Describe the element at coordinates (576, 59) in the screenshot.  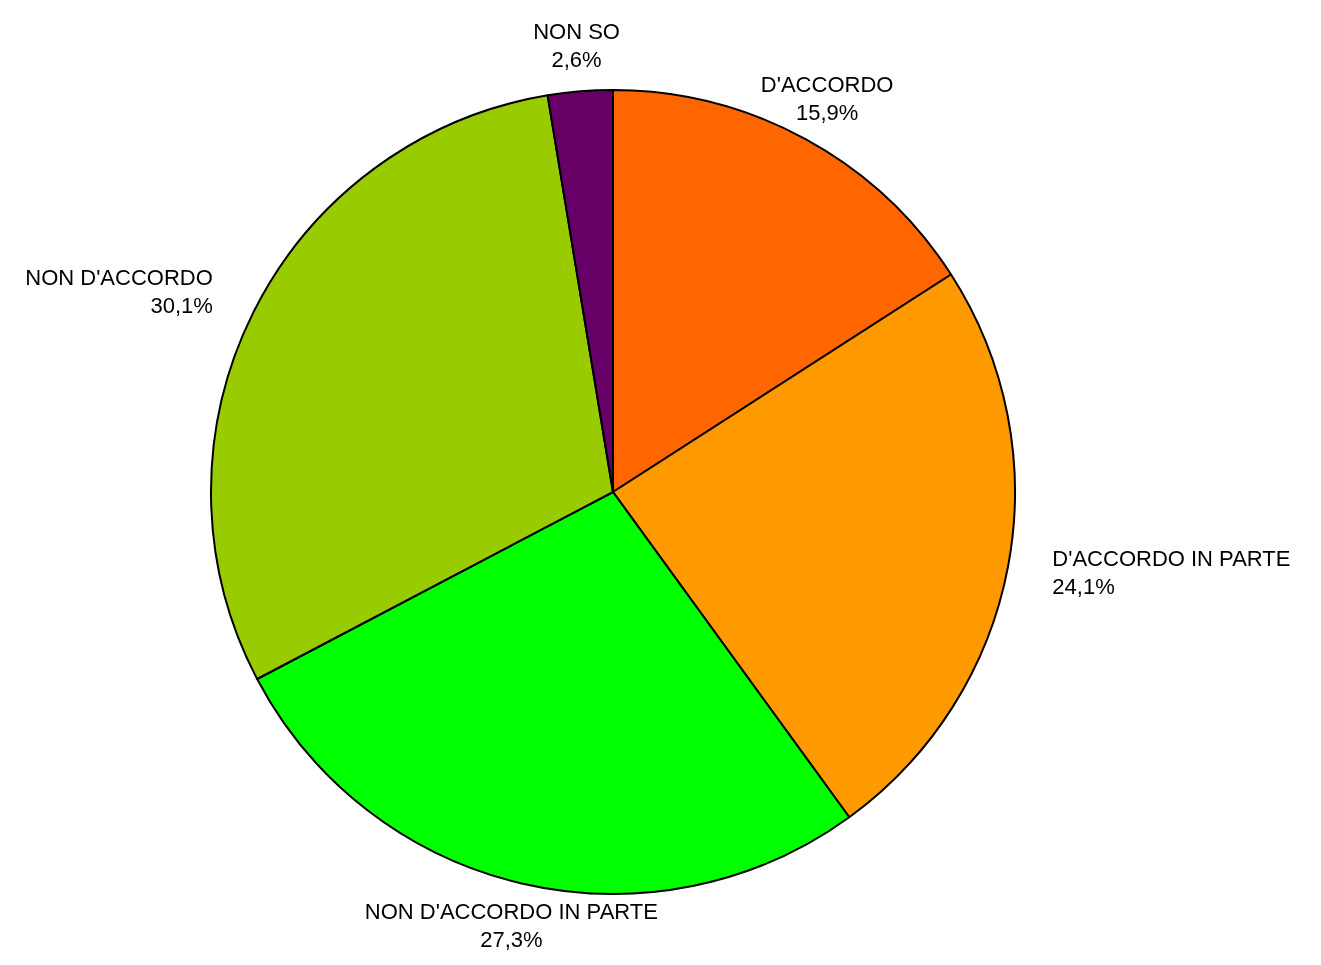
I see `data-label: 2,6%` at that location.